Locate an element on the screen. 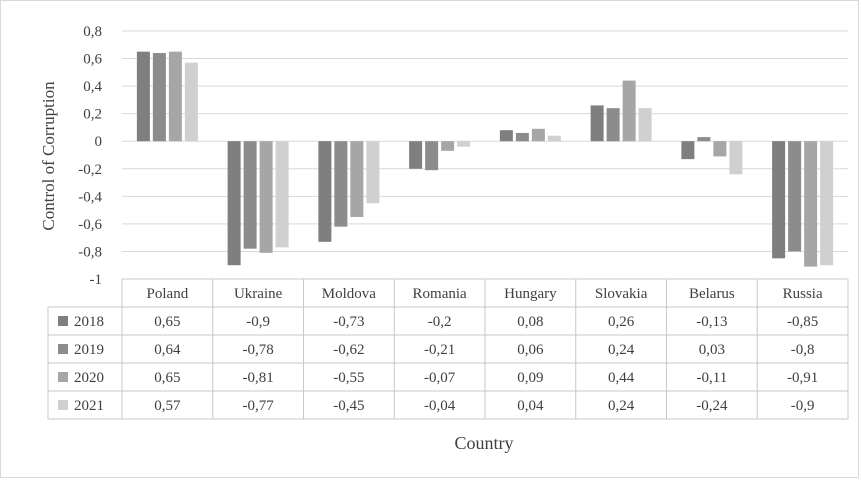 Image resolution: width=861 pixels, height=480 pixels. y-tick-label: 0,6 is located at coordinates (92, 60).